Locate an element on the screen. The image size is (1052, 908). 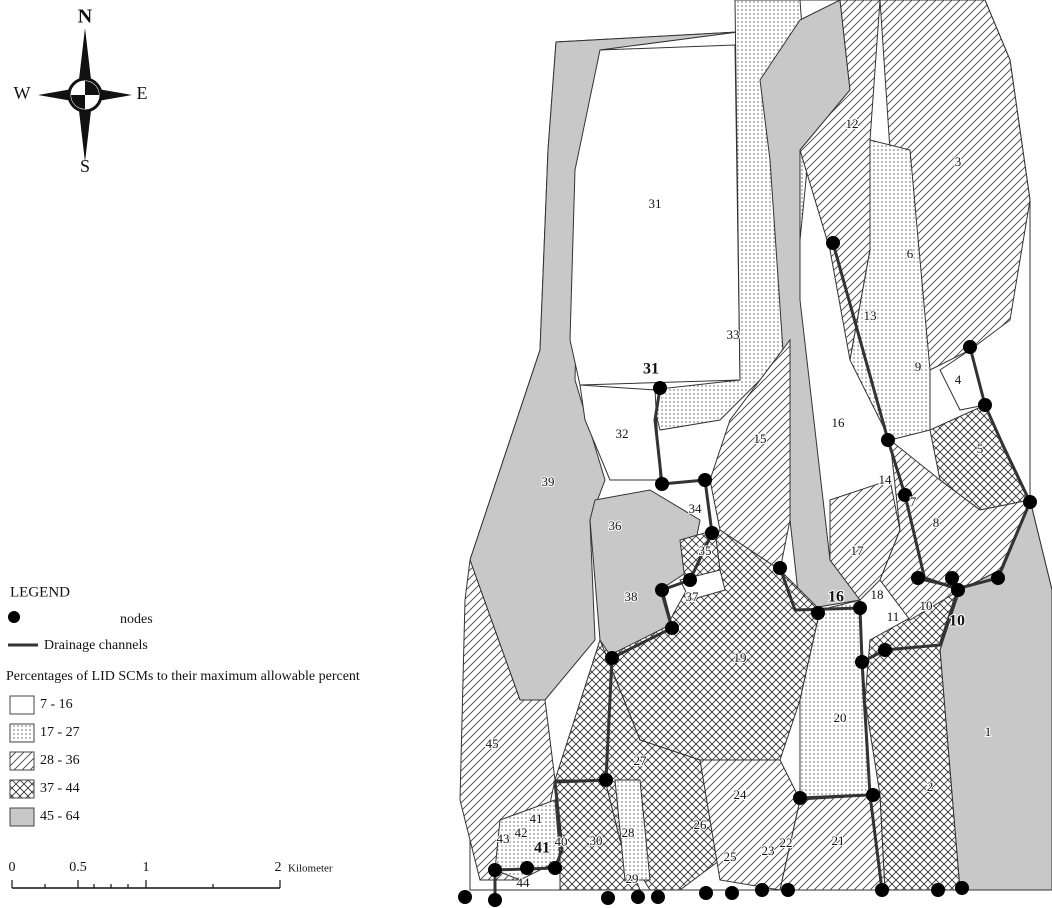
subcatchment-label: 38 is located at coordinates (631, 596).